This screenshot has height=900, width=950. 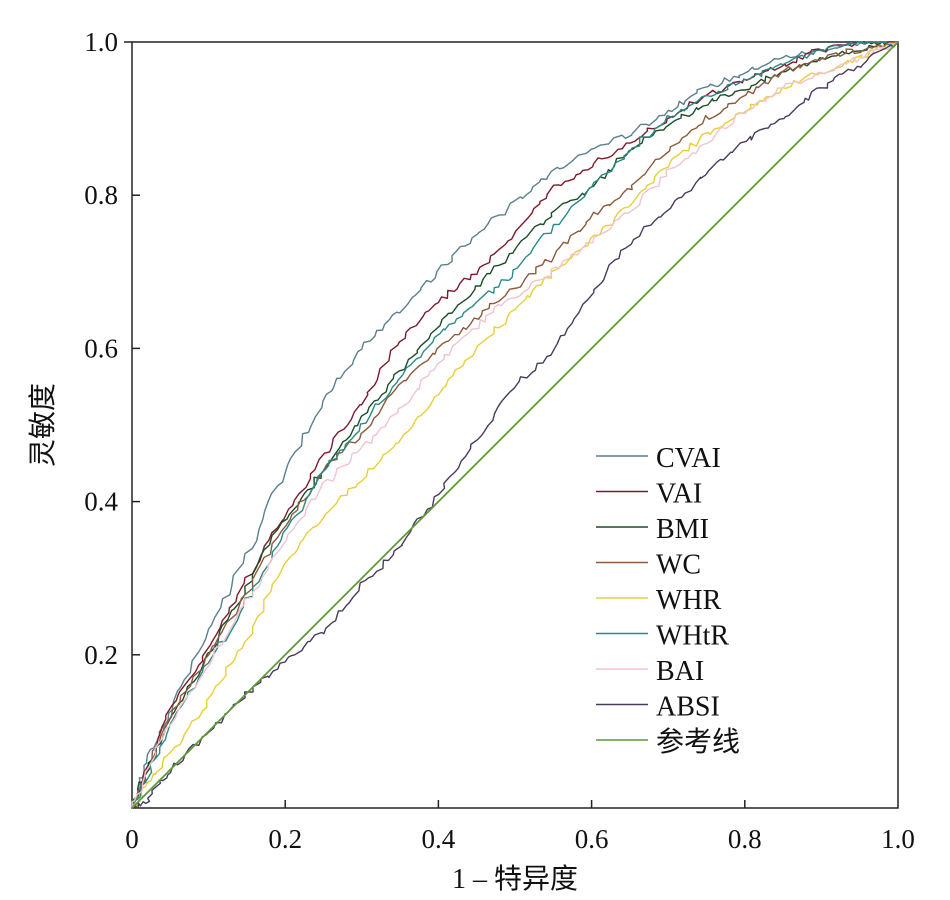 What do you see at coordinates (43, 425) in the screenshot?
I see `y-axis-title: 灵敏度` at bounding box center [43, 425].